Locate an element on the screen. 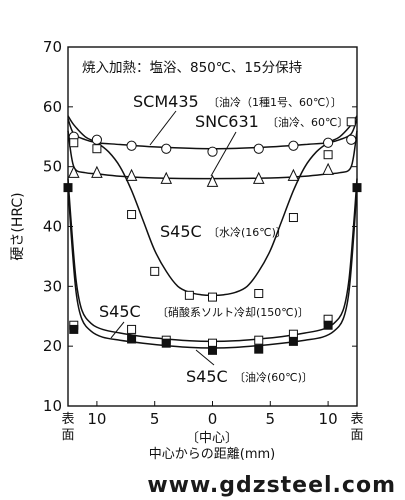 The image size is (405, 500). s45c-salt-leader is located at coordinates (117, 330).